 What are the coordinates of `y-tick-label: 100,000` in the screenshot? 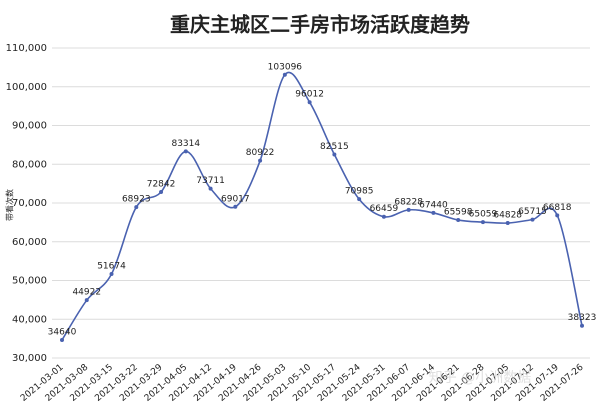 It's located at (26, 87).